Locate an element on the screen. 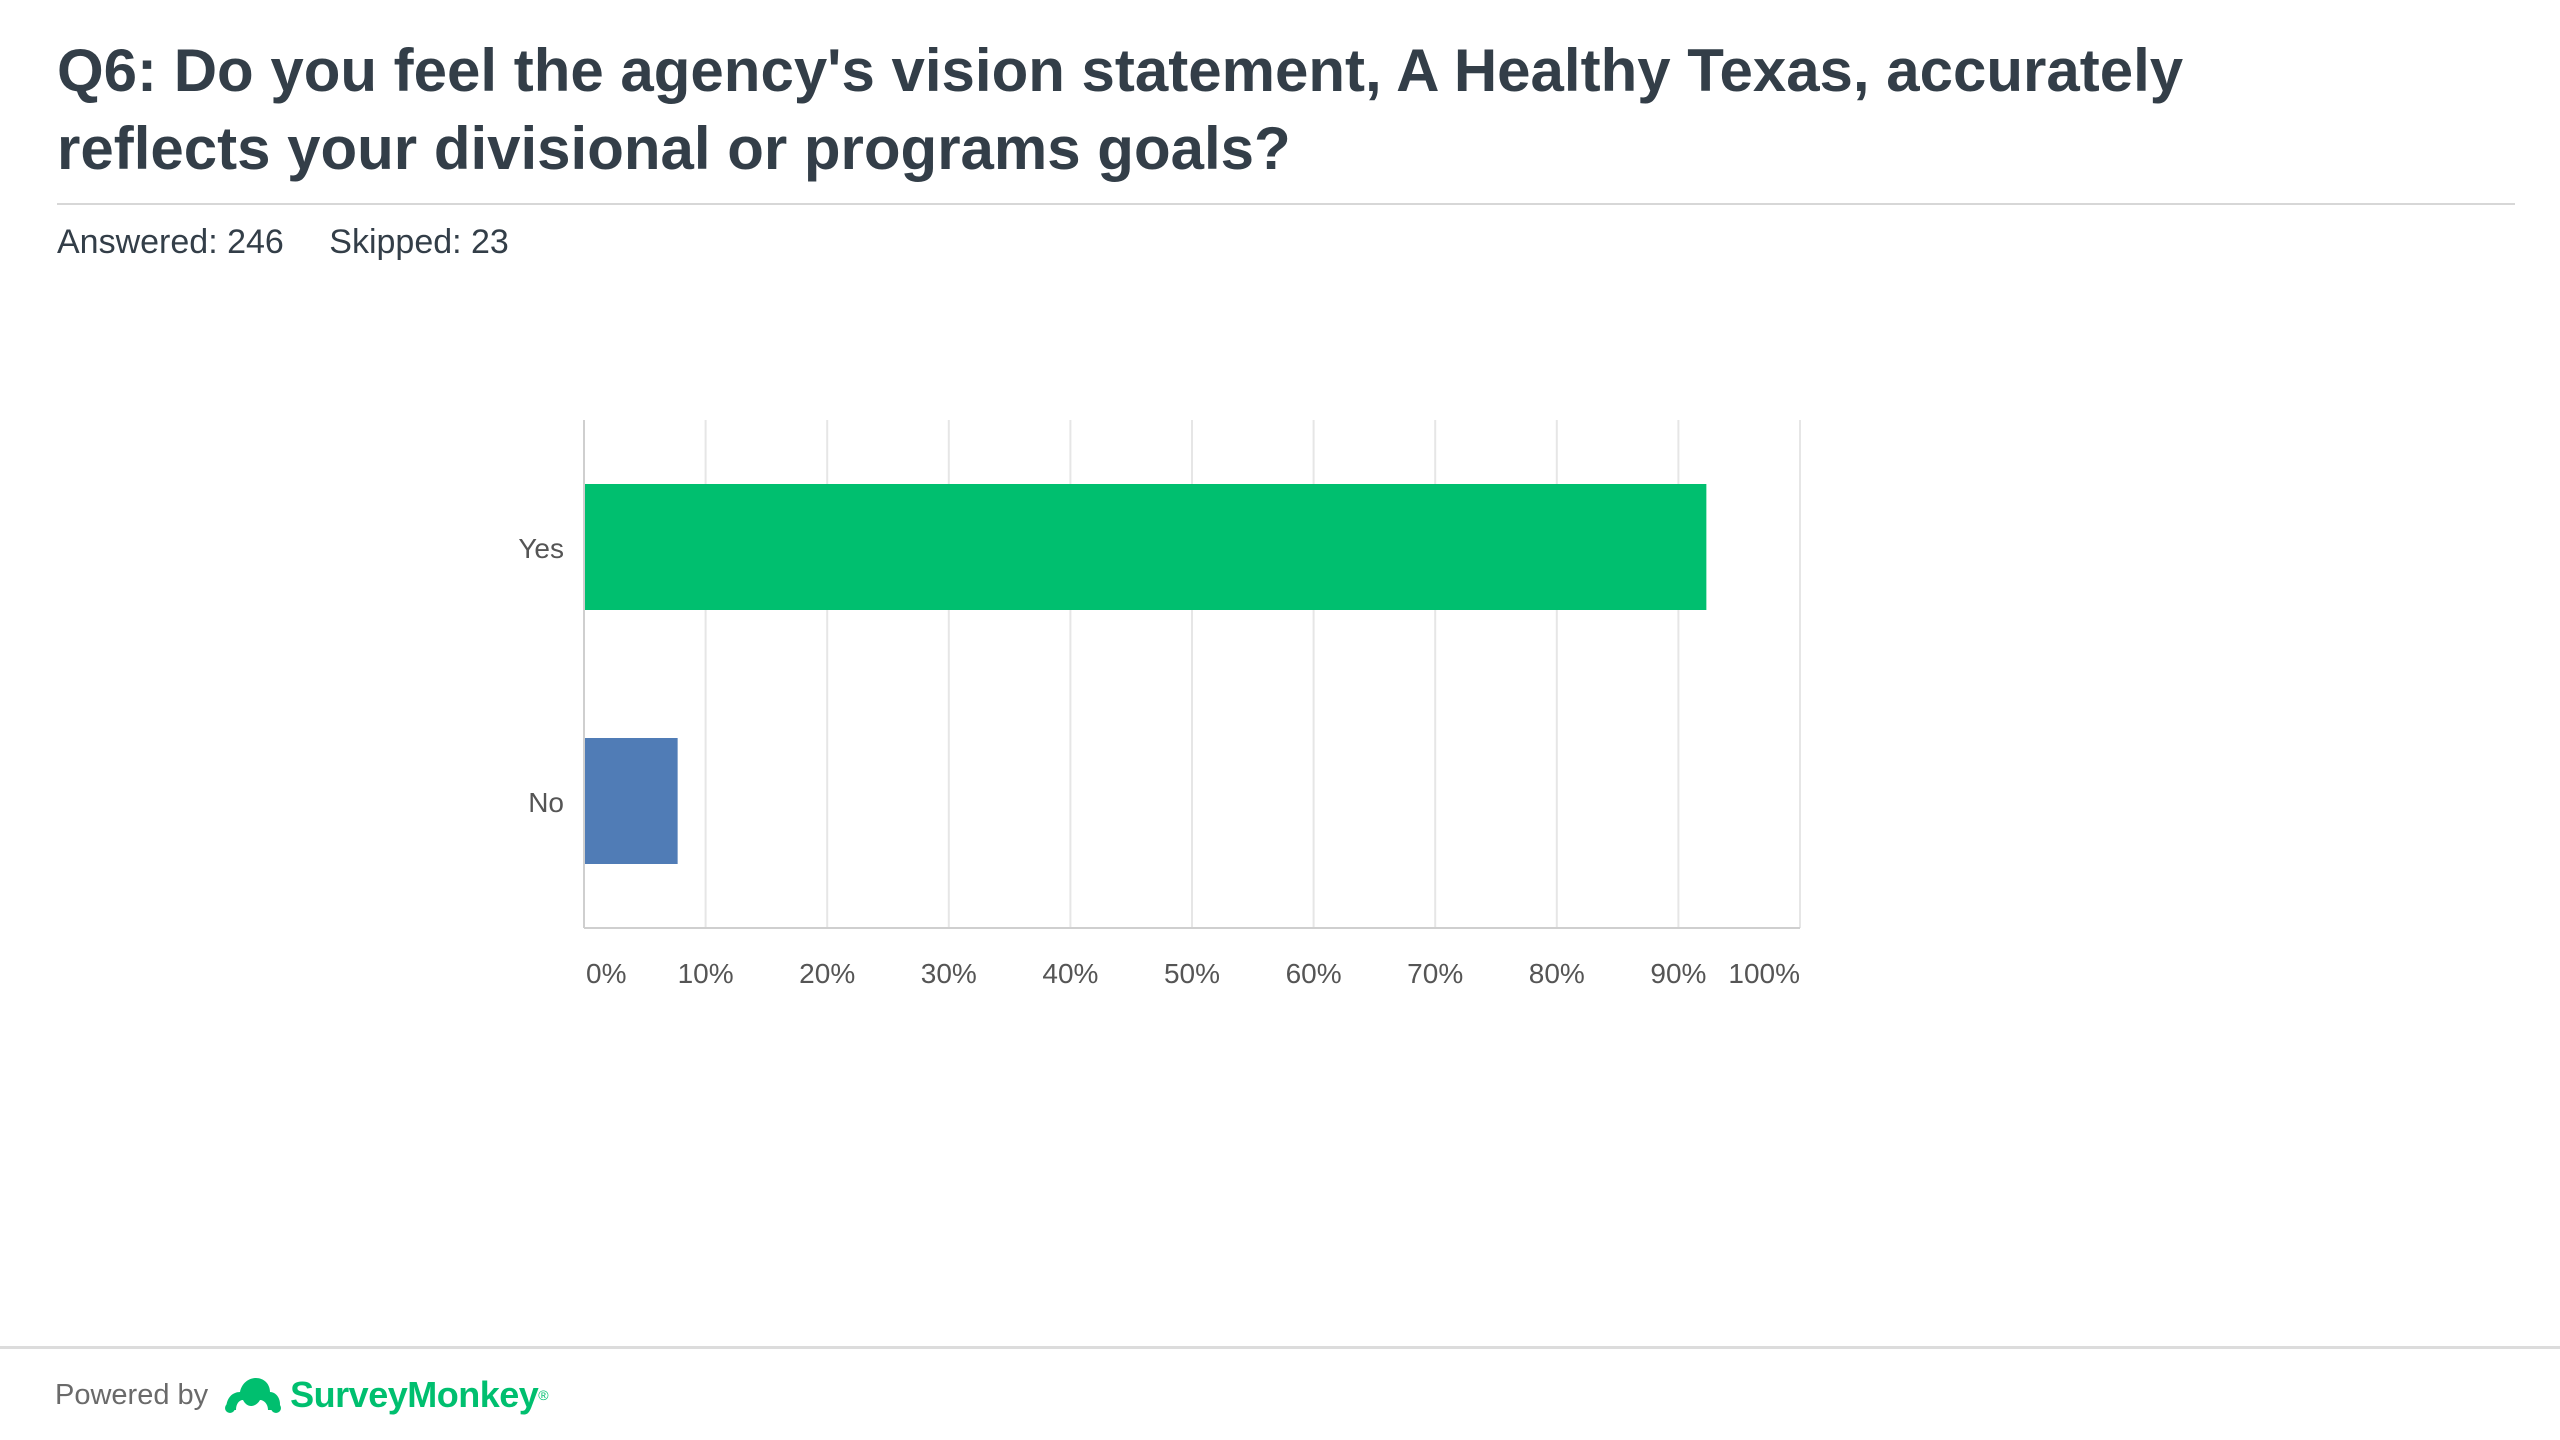 The height and width of the screenshot is (1440, 2560). bar-no is located at coordinates (631, 801).